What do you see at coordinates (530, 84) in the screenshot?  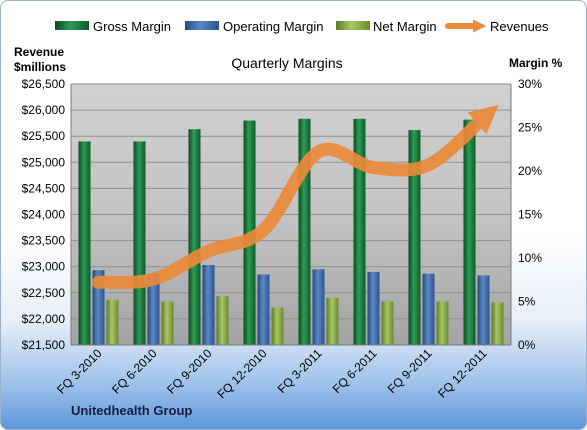 I see `right-tick-label: 30%` at bounding box center [530, 84].